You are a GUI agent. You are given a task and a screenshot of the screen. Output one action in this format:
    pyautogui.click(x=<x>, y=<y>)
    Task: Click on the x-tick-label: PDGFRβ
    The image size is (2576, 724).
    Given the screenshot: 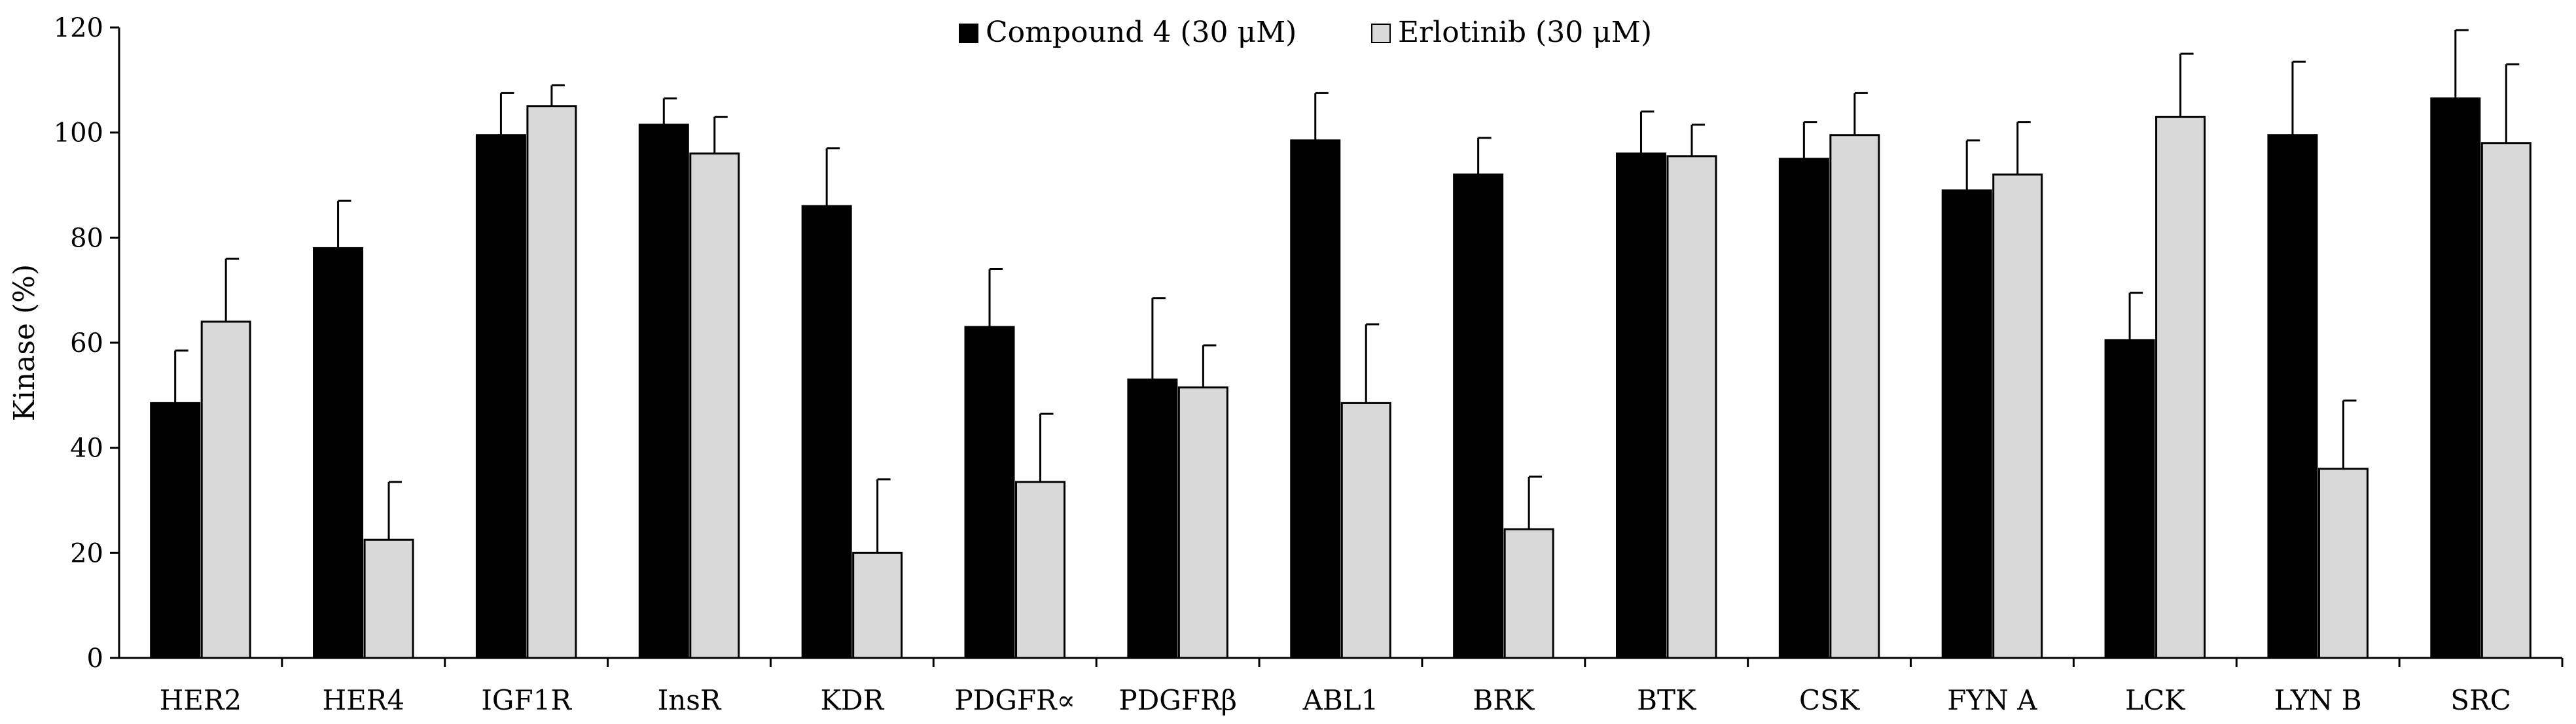 What is the action you would take?
    pyautogui.click(x=1177, y=700)
    